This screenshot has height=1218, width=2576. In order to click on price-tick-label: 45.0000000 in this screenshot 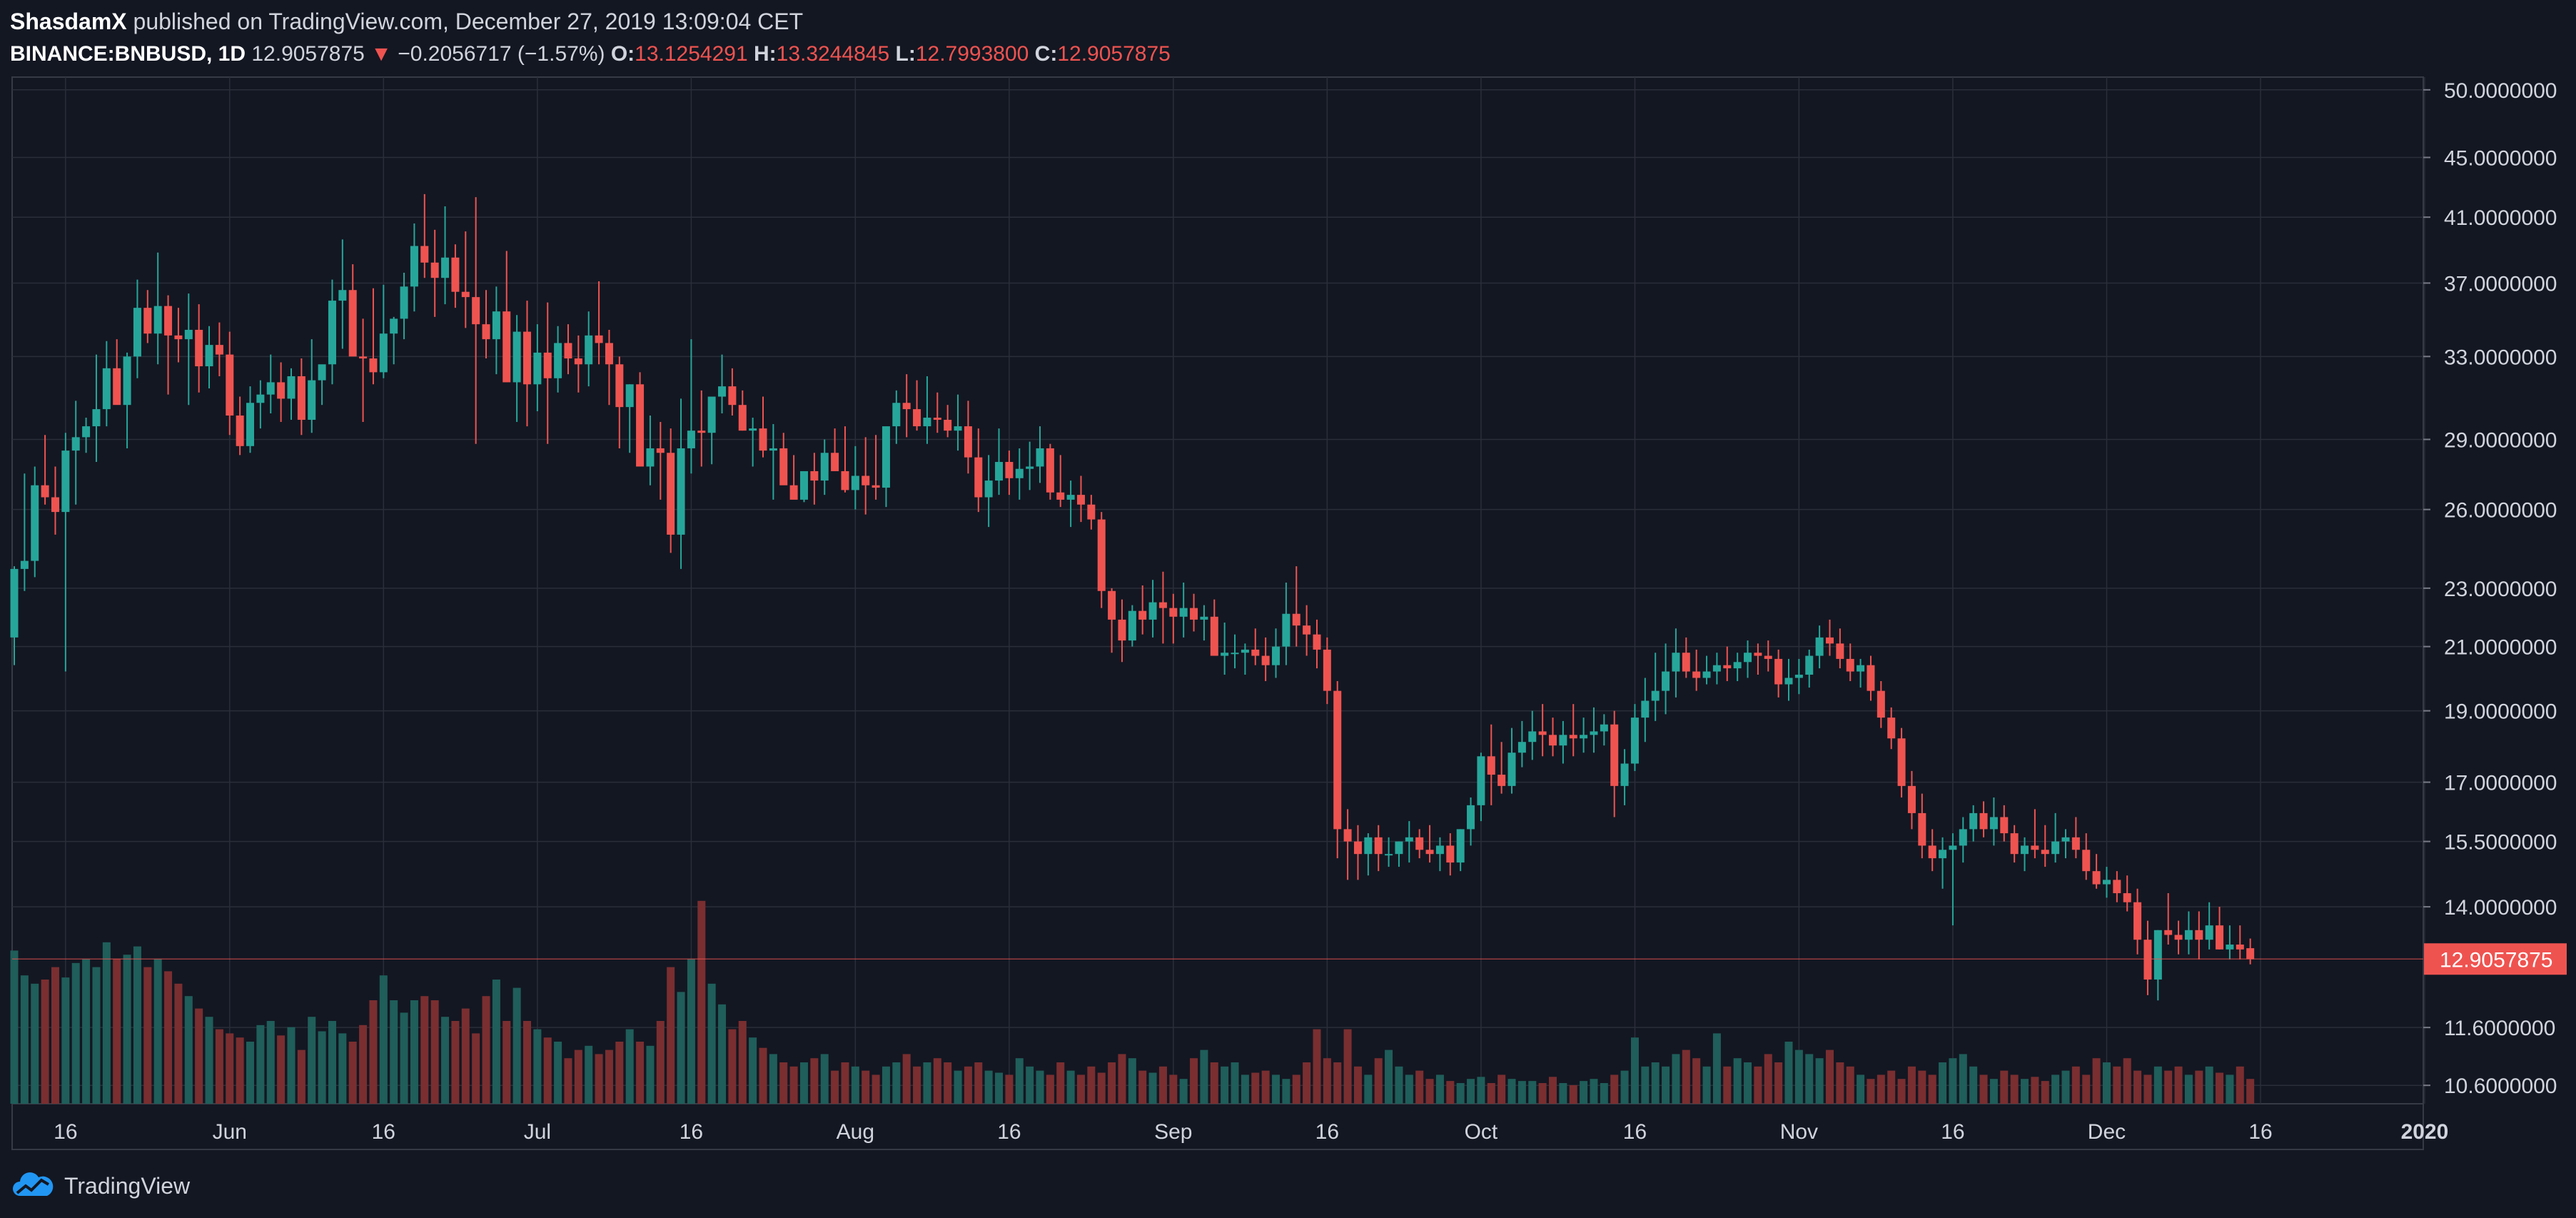, I will do `click(2500, 159)`.